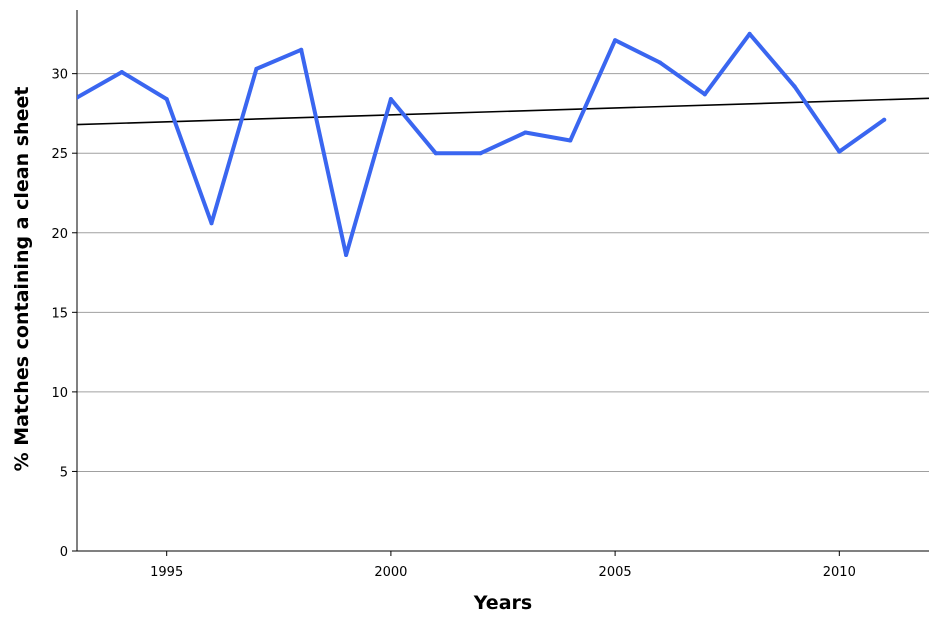 The height and width of the screenshot is (624, 937). Describe the element at coordinates (346, 255) in the screenshot. I see `data-point-1999` at that location.